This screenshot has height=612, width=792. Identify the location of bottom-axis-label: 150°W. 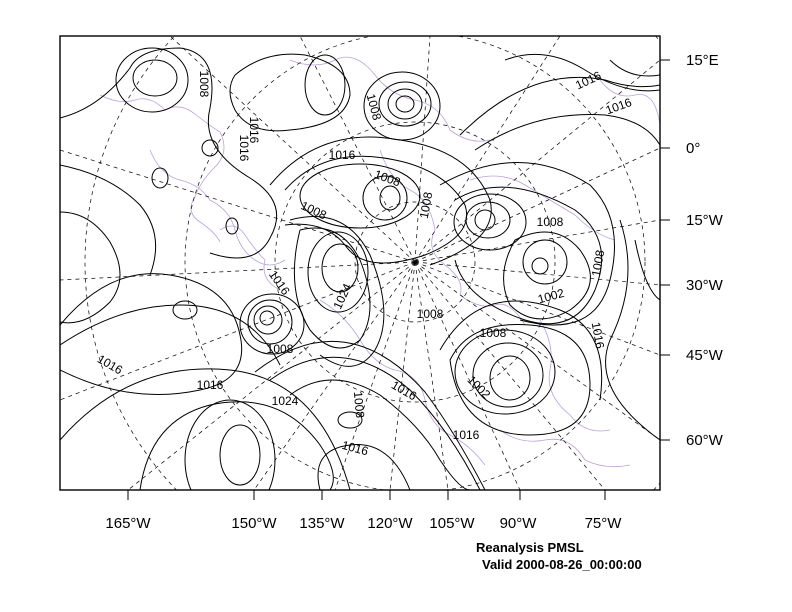
(254, 523).